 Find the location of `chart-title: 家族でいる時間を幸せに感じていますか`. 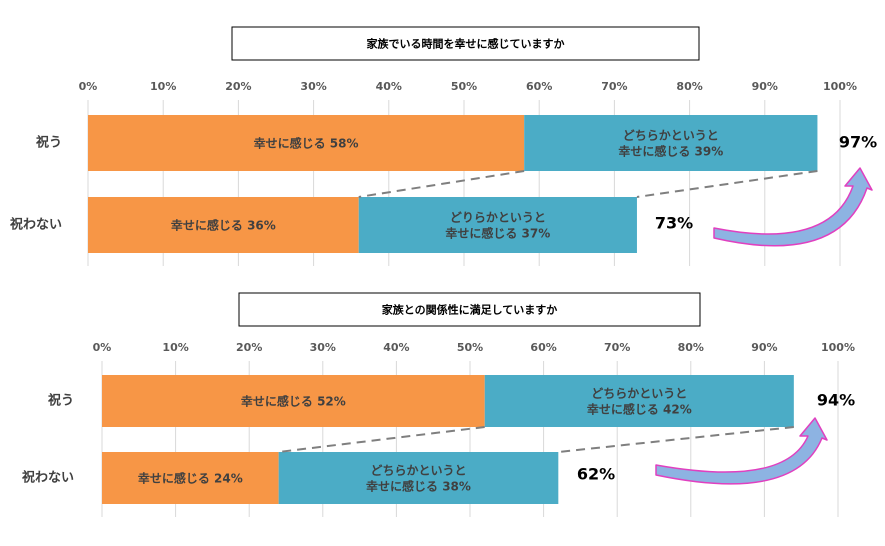

chart-title: 家族でいる時間を幸せに感じていますか is located at coordinates (466, 44).